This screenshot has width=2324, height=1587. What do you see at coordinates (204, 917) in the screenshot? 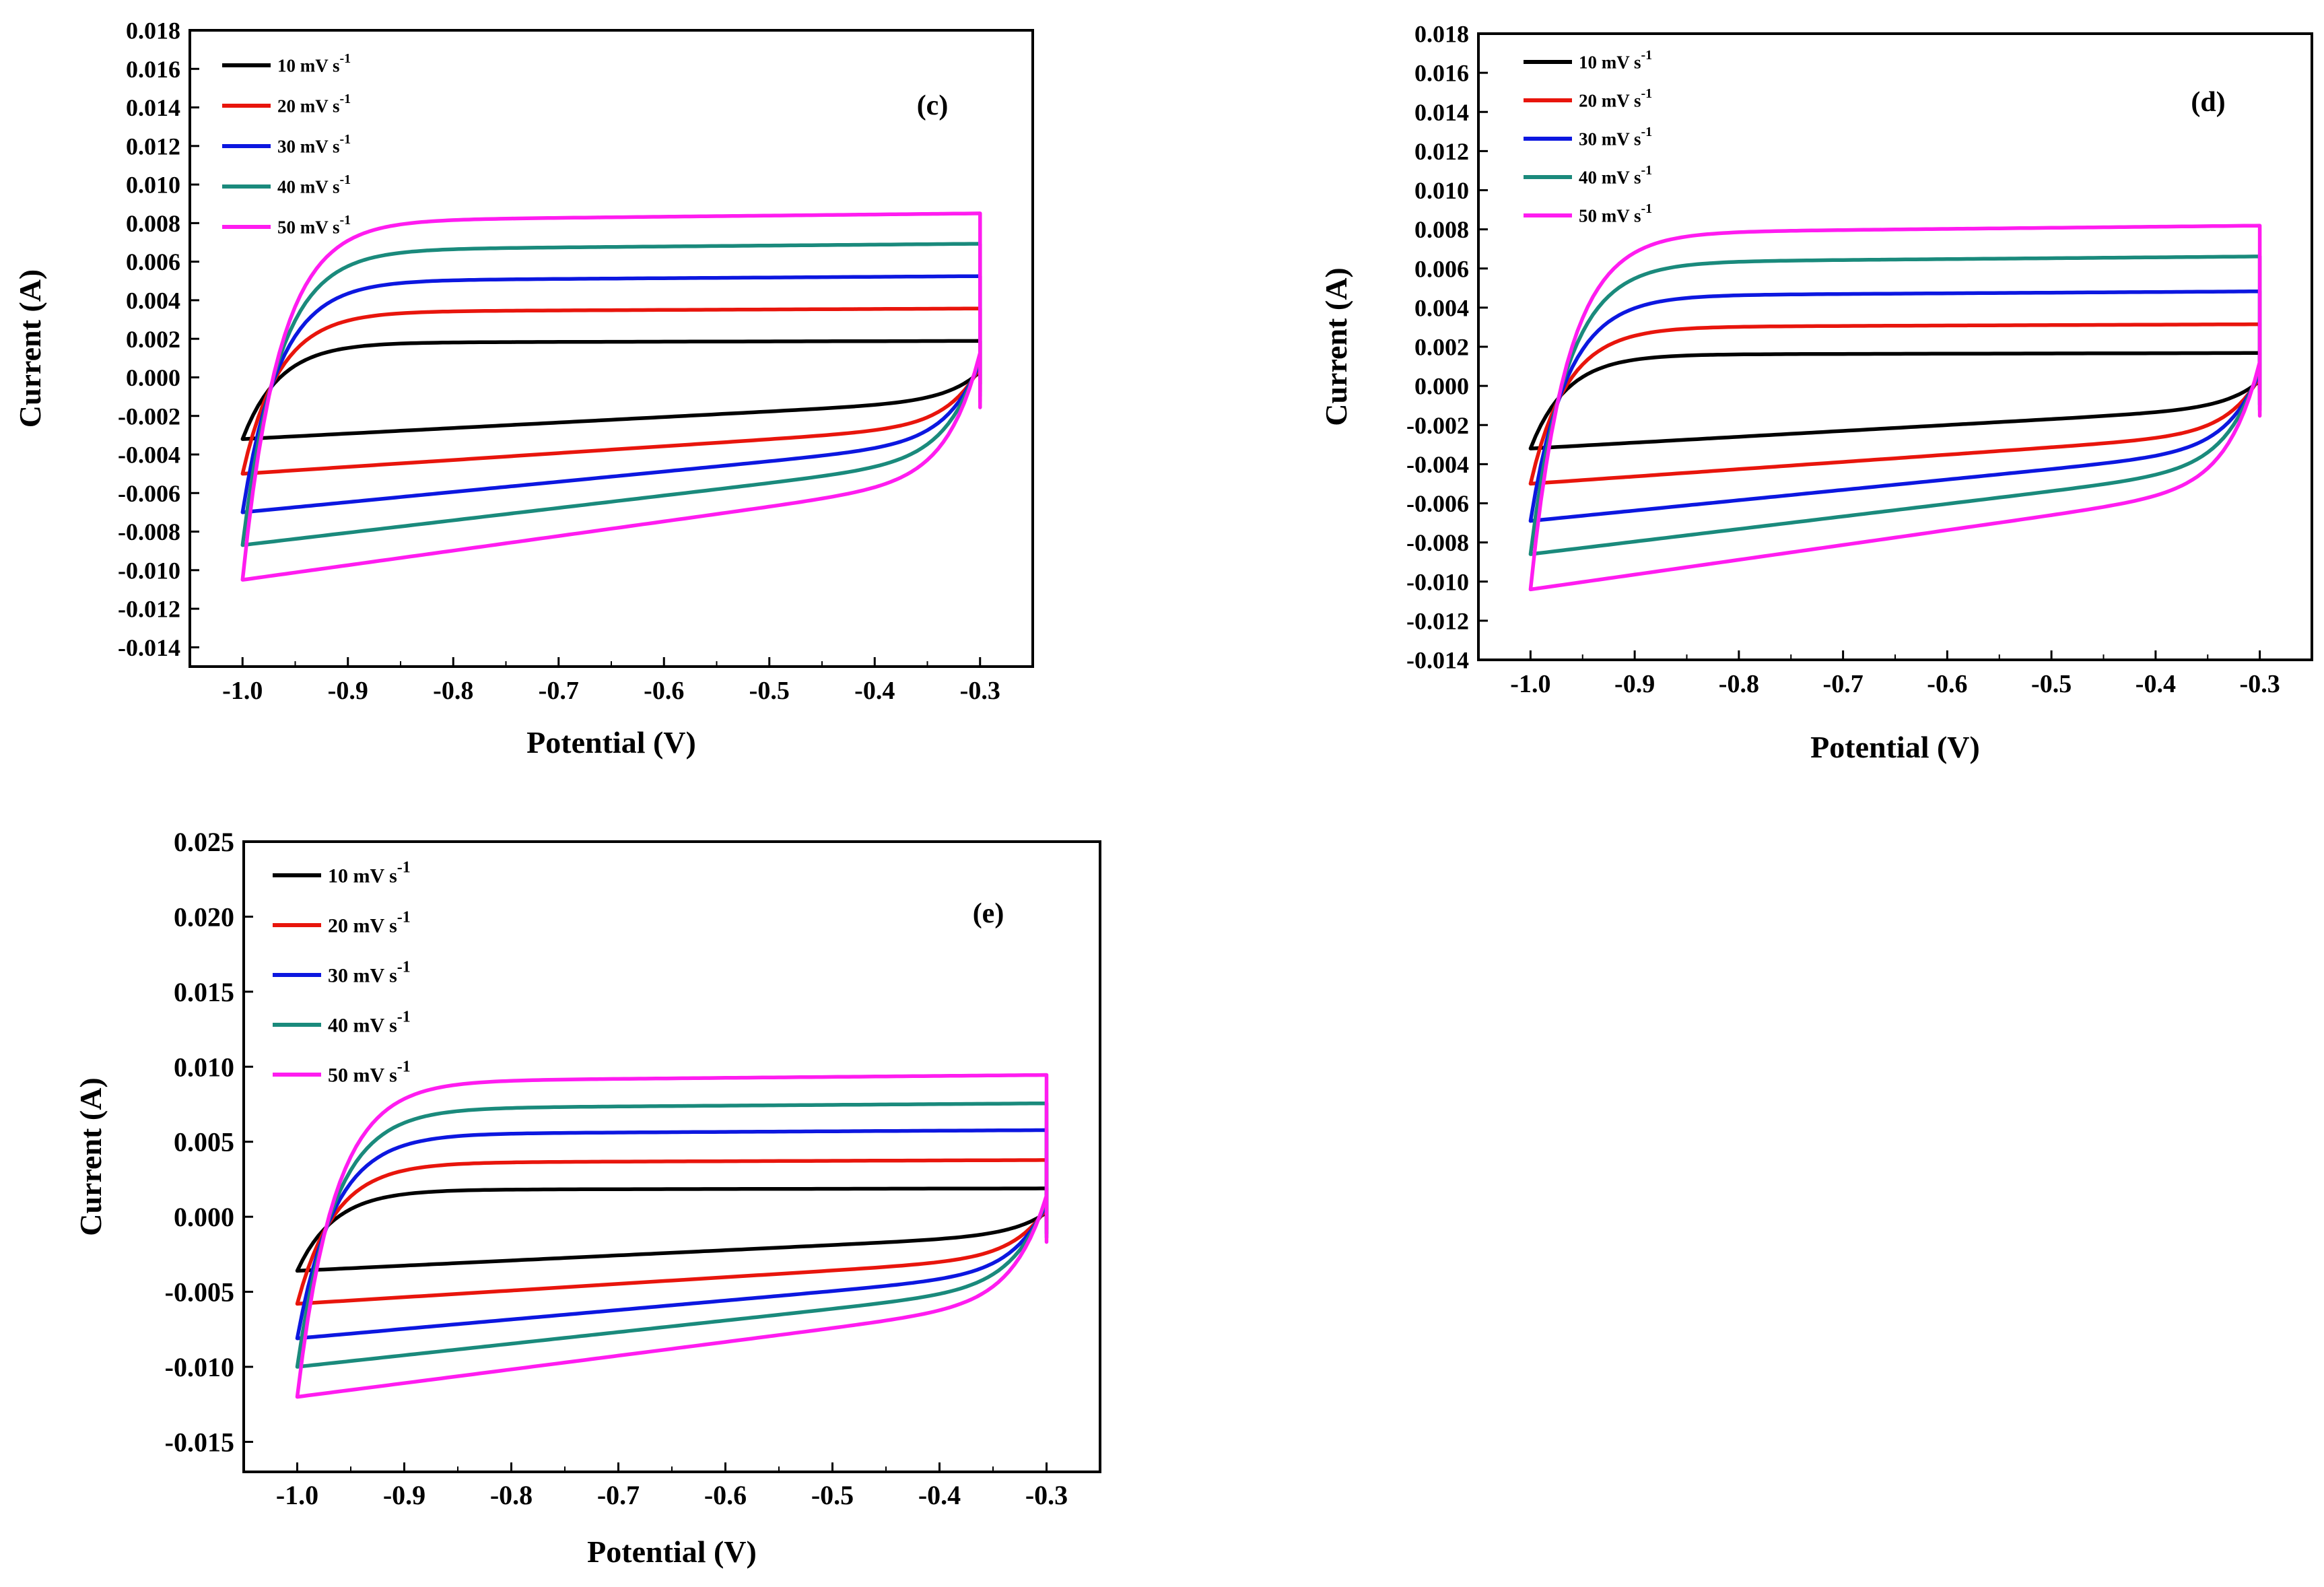
I see `y-tick-label: 0.020` at bounding box center [204, 917].